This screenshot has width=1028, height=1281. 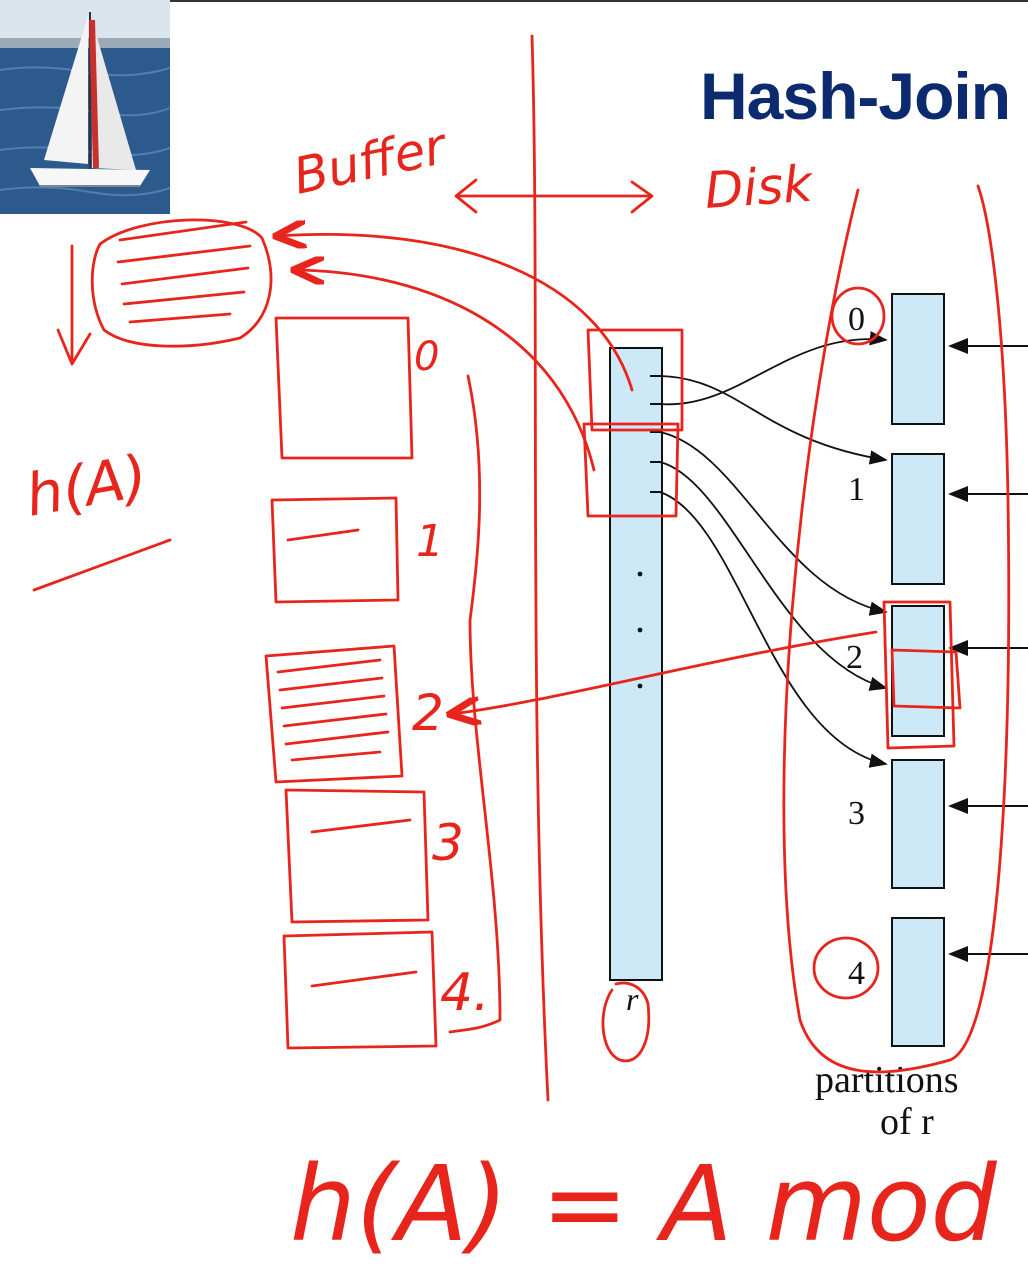 What do you see at coordinates (370, 160) in the screenshot?
I see `buffer-label: Buffer` at bounding box center [370, 160].